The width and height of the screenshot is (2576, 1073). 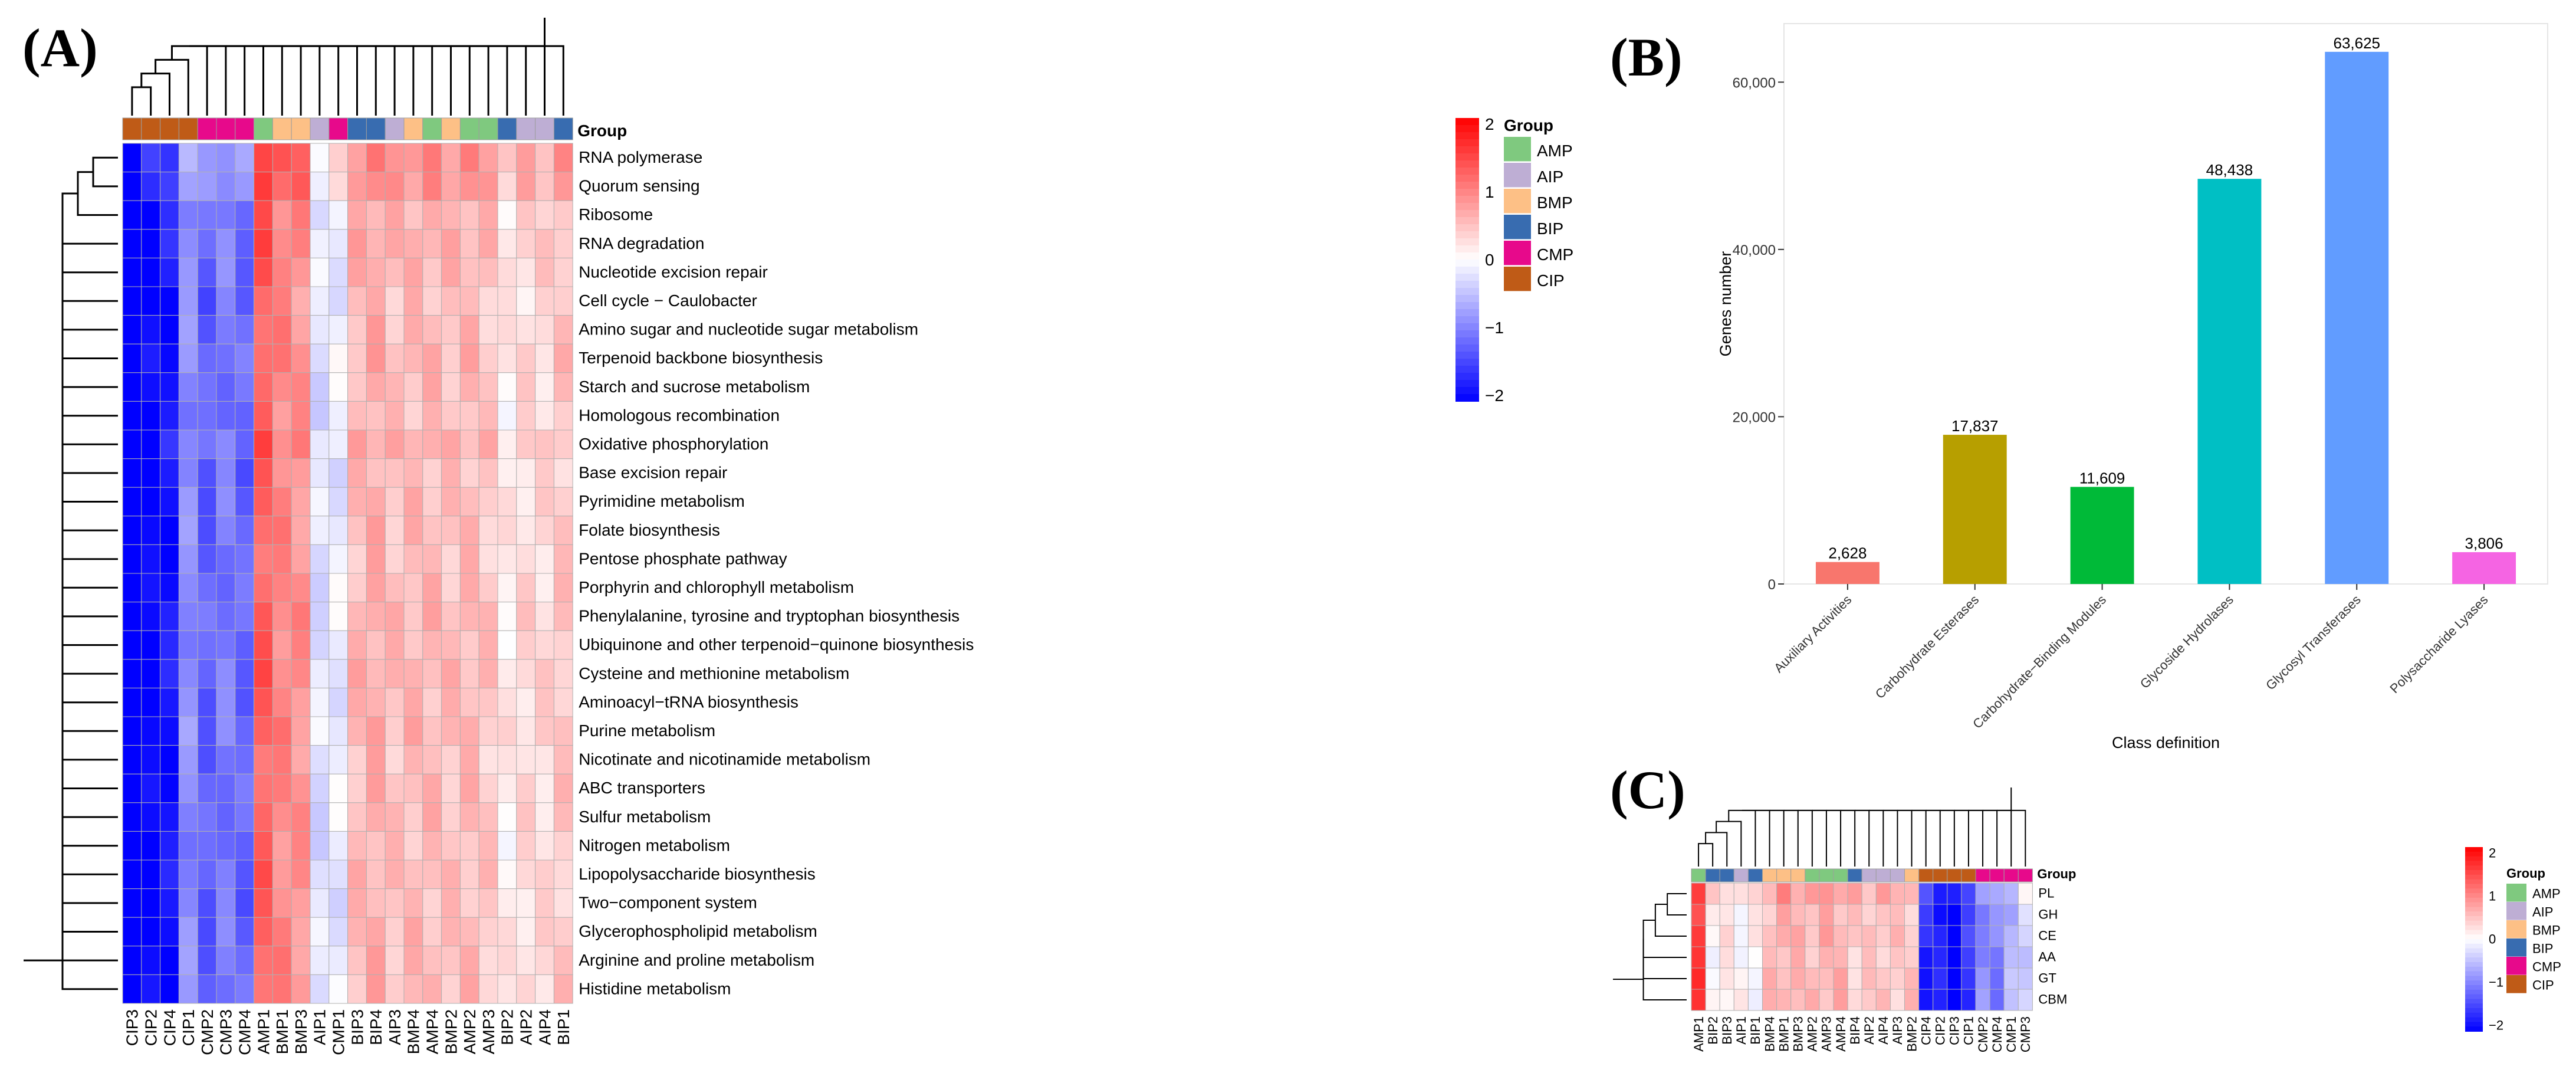 What do you see at coordinates (1489, 260) in the screenshot?
I see `color-scale-tick: 0` at bounding box center [1489, 260].